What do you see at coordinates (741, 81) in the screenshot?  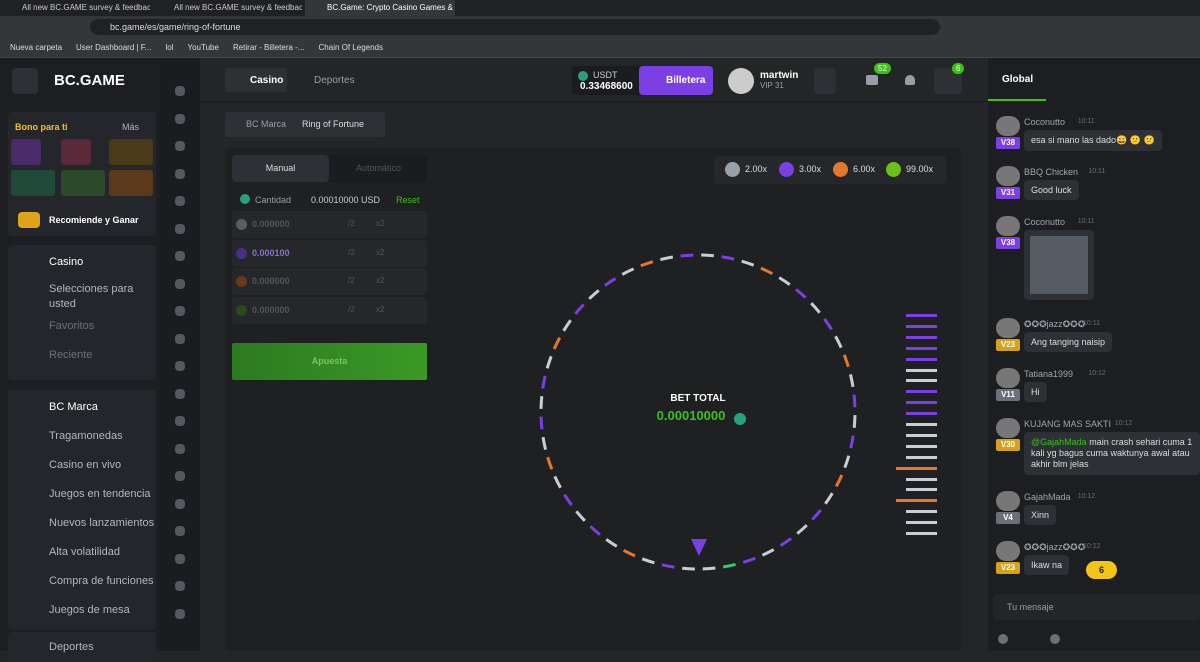 I see `avatar` at bounding box center [741, 81].